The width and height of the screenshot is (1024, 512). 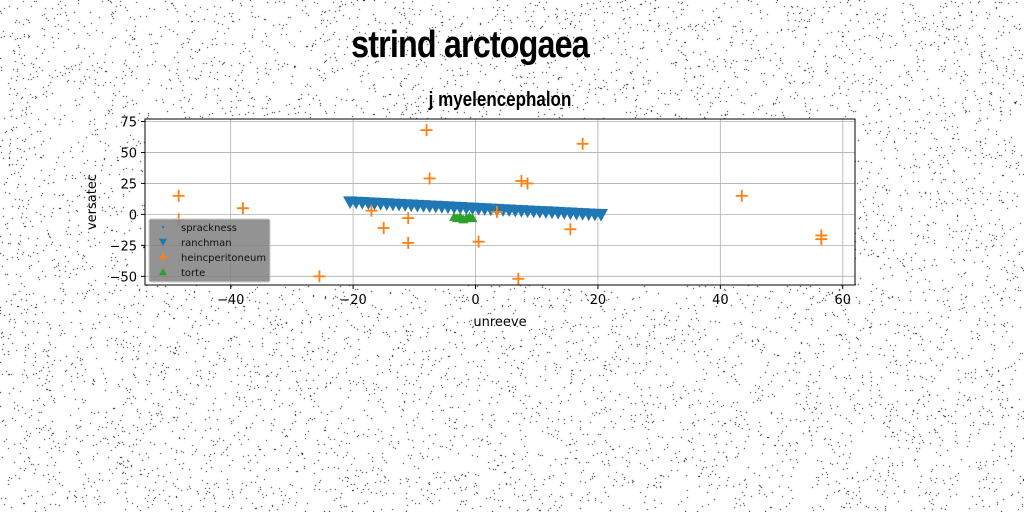 I want to click on legend-label: ranchman, so click(x=206, y=243).